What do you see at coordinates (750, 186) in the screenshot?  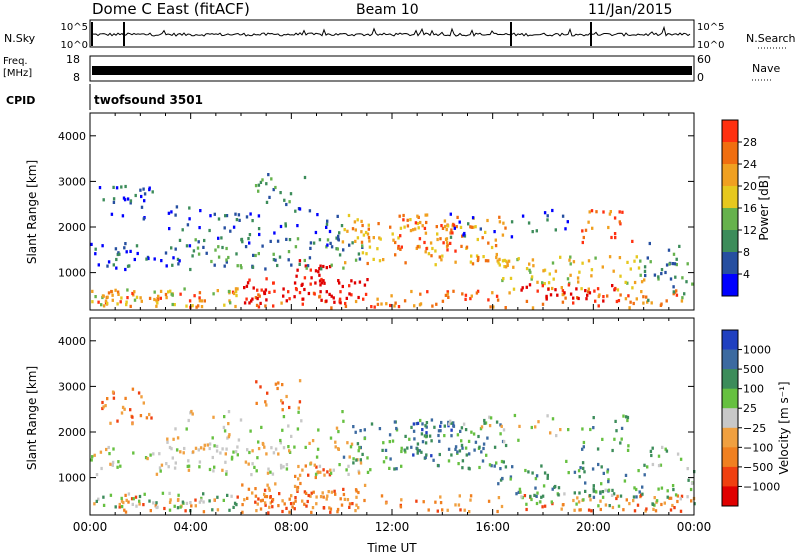 I see `colorbar-tick-4: 20` at bounding box center [750, 186].